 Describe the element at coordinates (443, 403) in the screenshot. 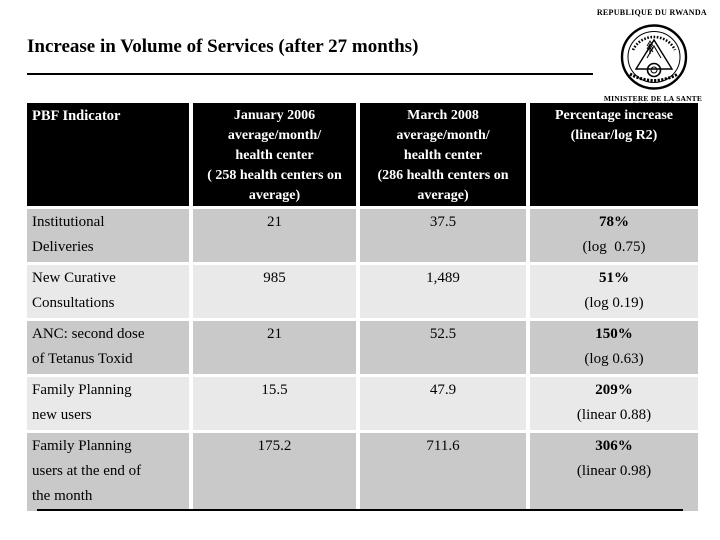

I see `mar2008-cell: 47.9` at that location.